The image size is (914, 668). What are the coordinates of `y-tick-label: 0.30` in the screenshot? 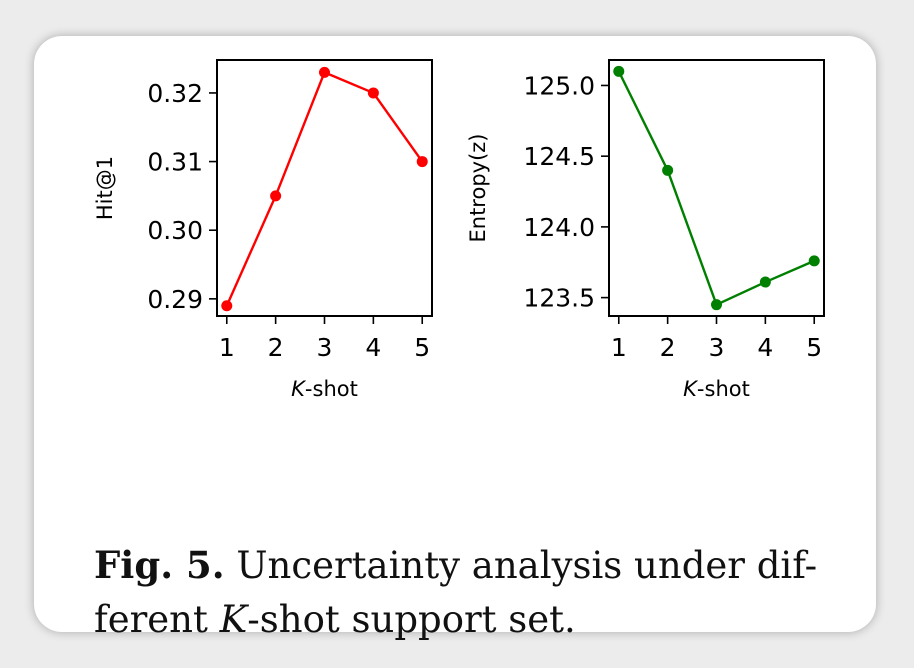 It's located at (175, 230).